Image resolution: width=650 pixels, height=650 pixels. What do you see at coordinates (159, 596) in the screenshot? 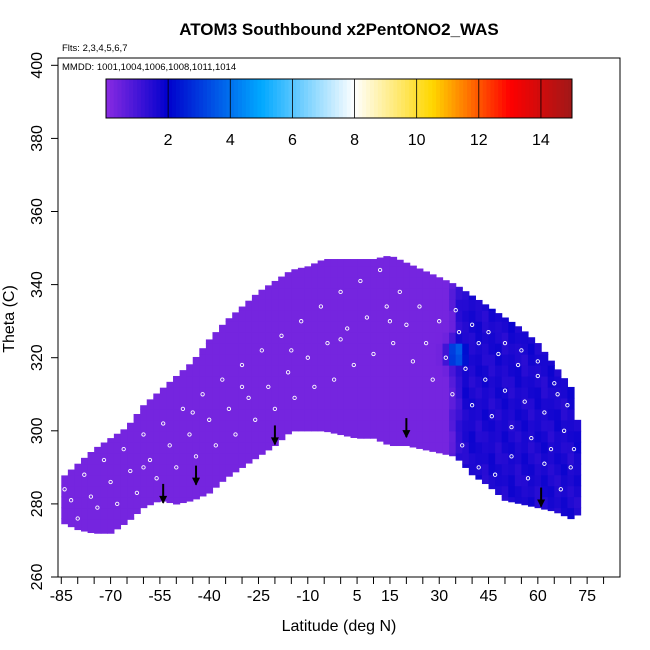
I see `x-tick-label: -55` at bounding box center [159, 596].